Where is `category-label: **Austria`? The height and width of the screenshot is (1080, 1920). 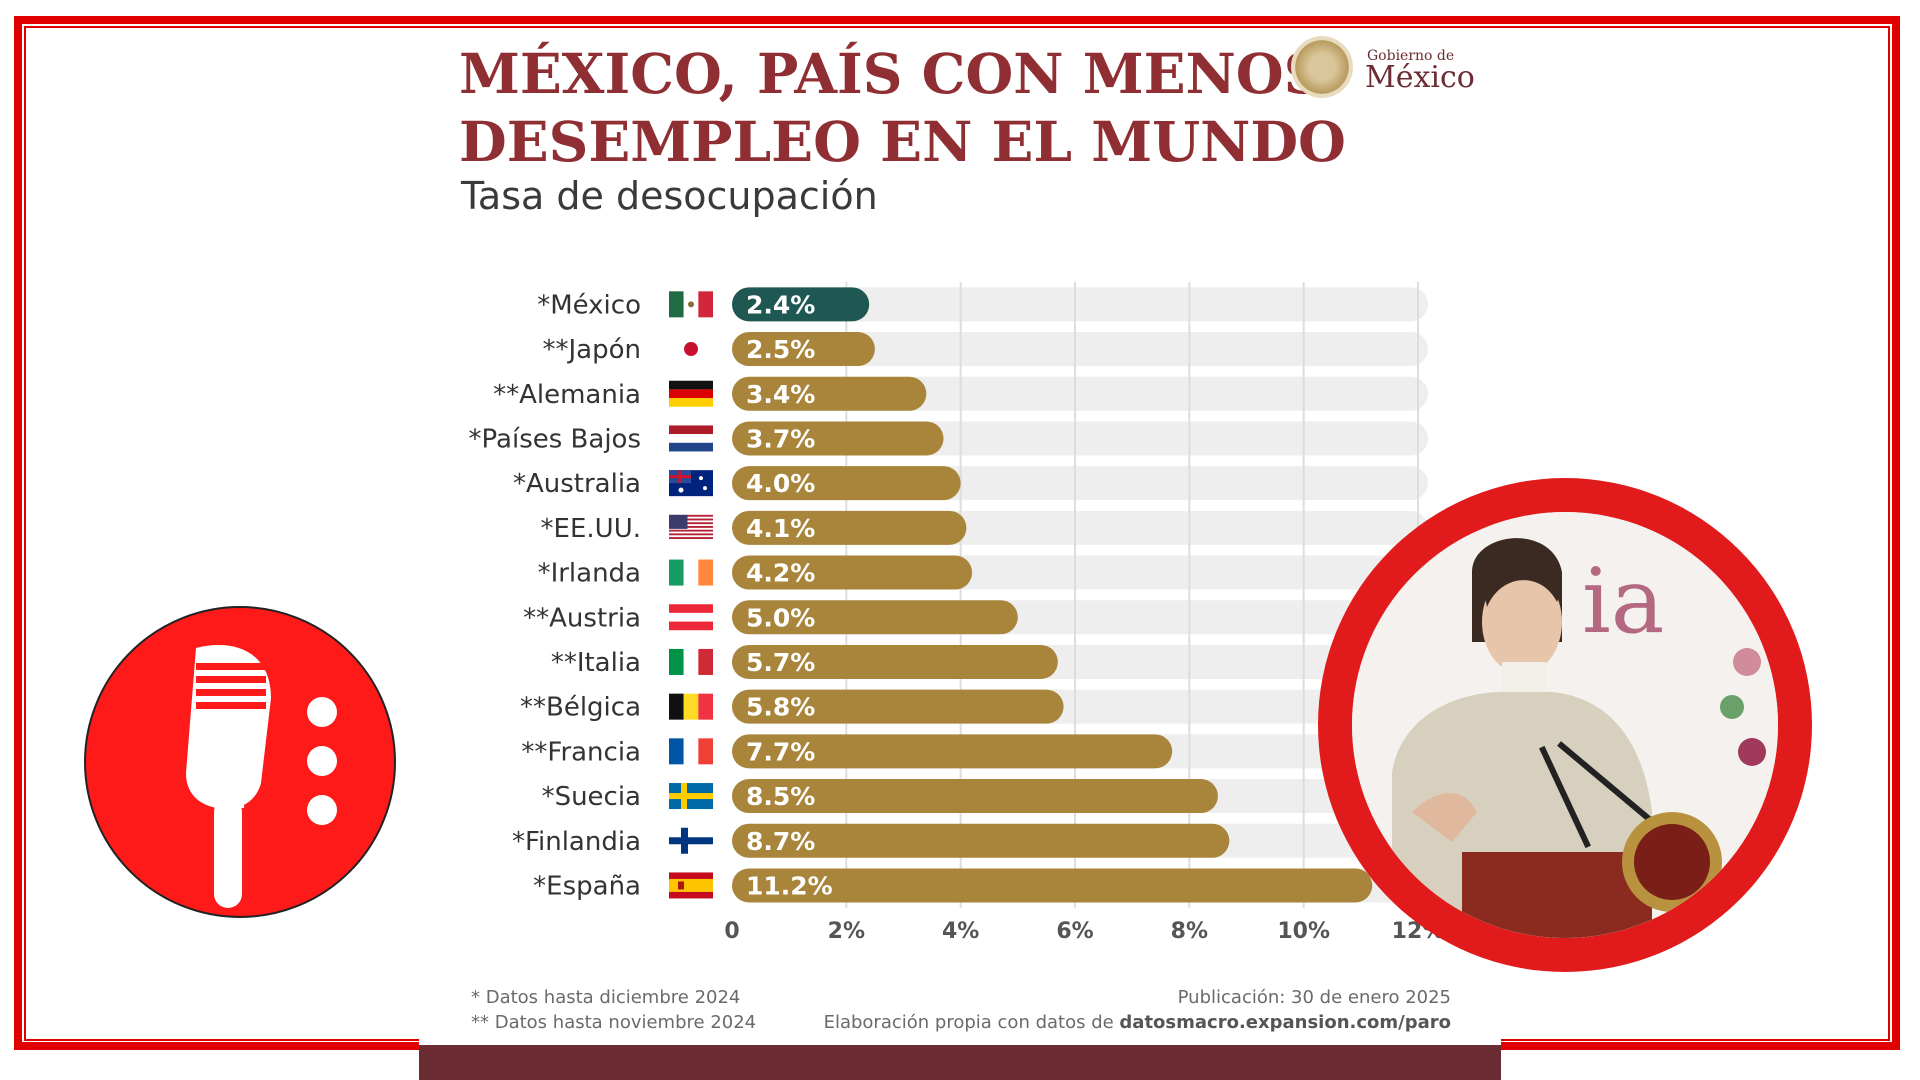 category-label: **Austria is located at coordinates (582, 618).